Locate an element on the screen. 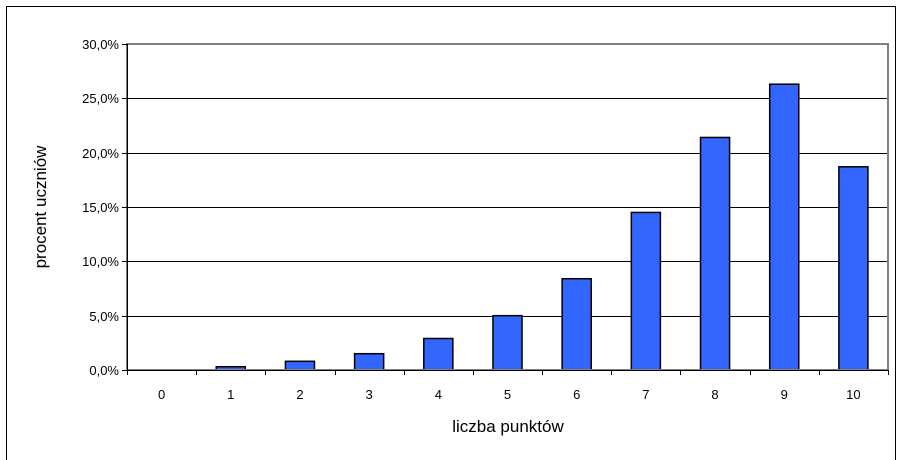 Image resolution: width=898 pixels, height=460 pixels. x-tick-label: 3 is located at coordinates (369, 394).